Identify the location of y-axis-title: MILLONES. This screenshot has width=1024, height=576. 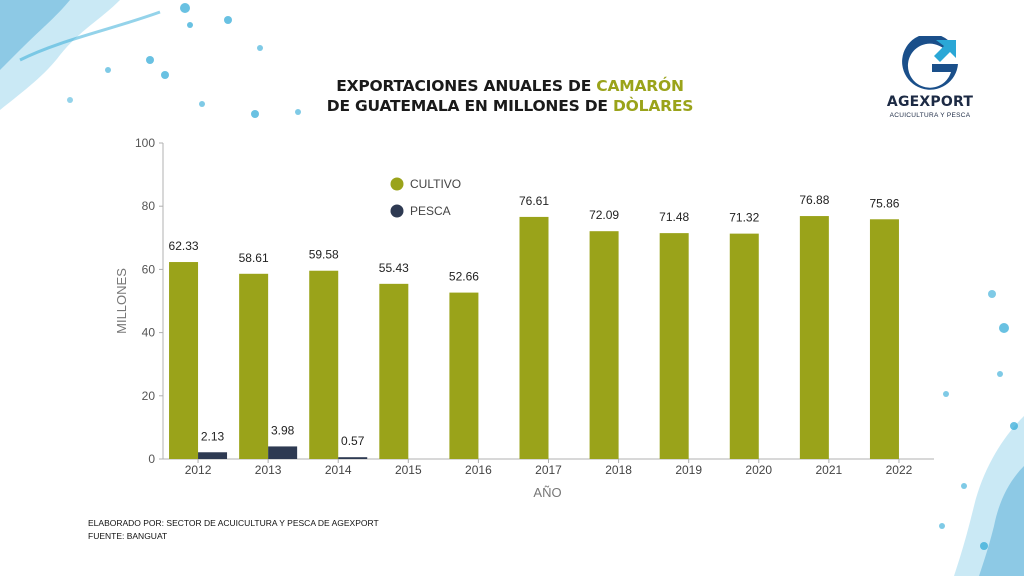
(121, 301).